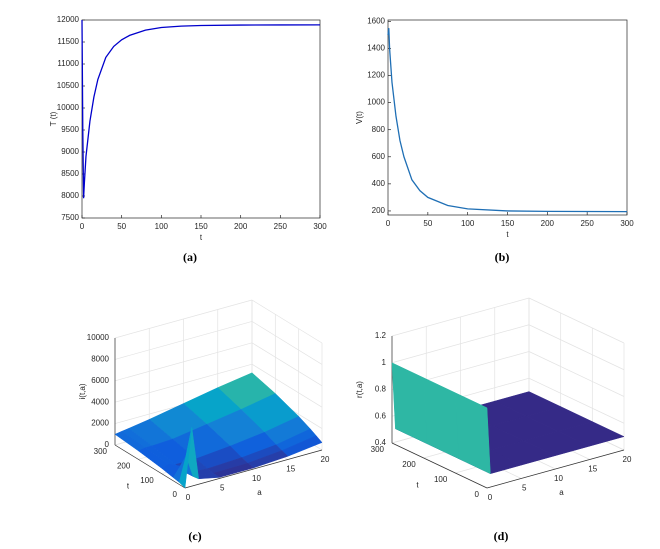 Image resolution: width=660 pixels, height=549 pixels. I want to click on z-tick-label: 0, so click(107, 444).